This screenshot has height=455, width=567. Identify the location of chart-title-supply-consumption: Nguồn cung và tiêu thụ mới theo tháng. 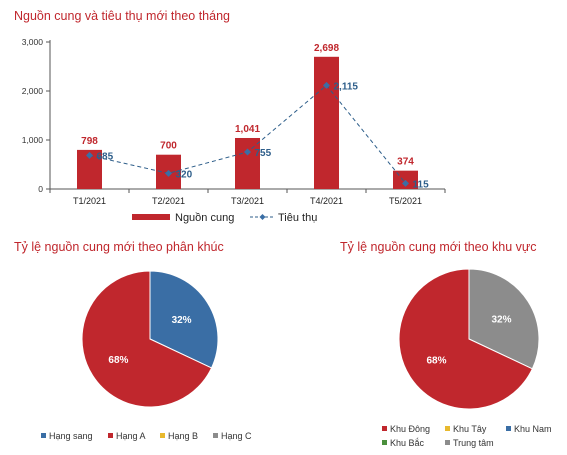
(122, 16).